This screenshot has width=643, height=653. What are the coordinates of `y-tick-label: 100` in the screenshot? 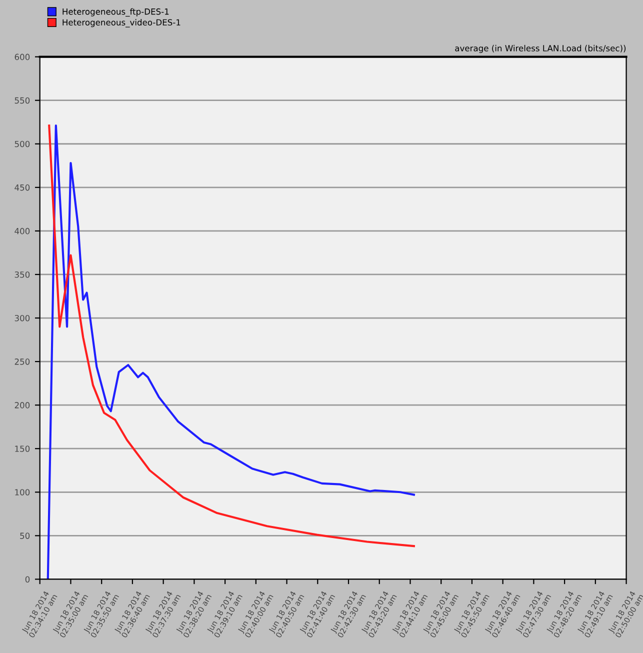 It's located at (22, 492).